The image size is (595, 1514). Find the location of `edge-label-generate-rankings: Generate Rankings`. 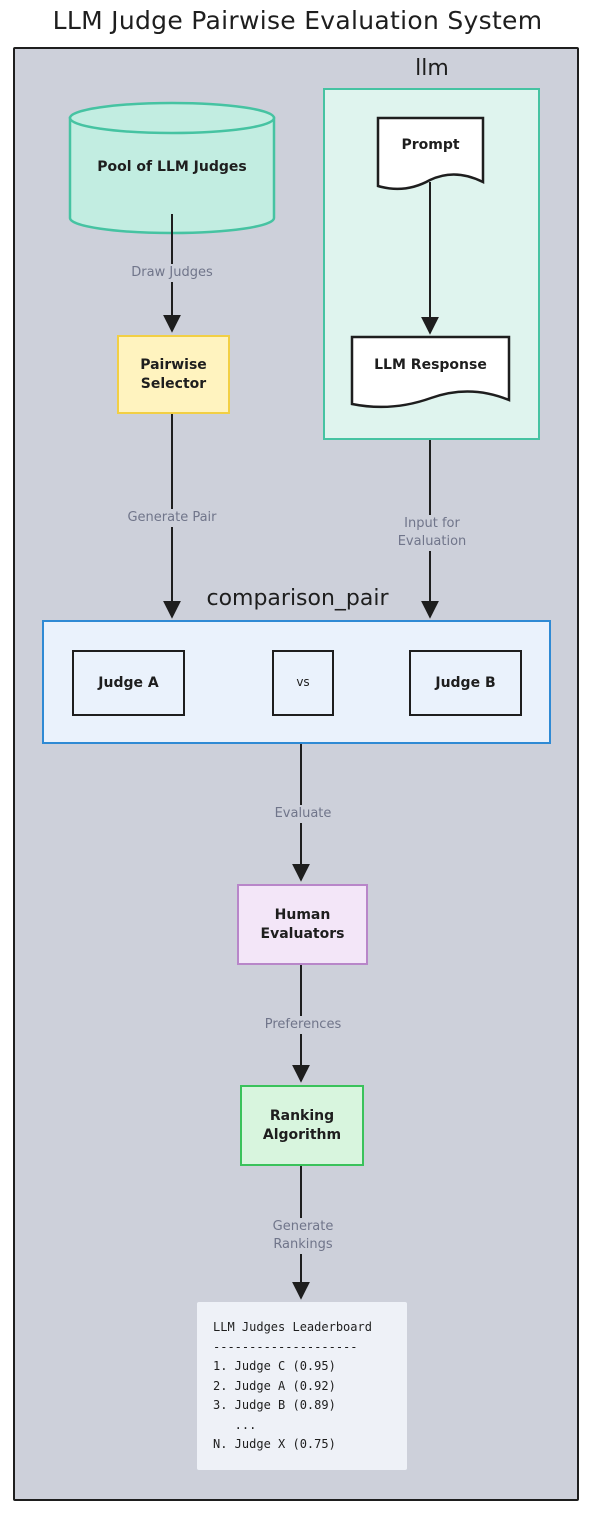

edge-label-generate-rankings: Generate Rankings is located at coordinates (303, 1236).